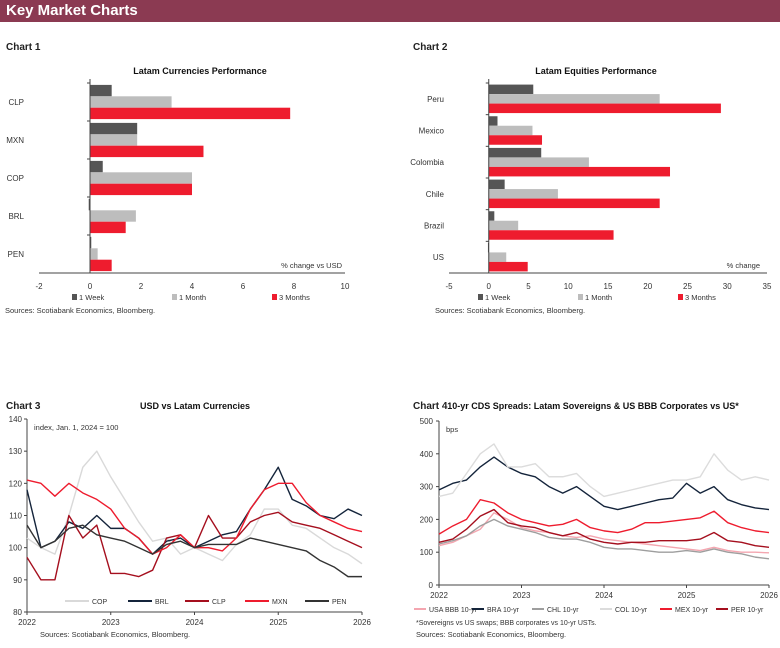 The width and height of the screenshot is (780, 648). What do you see at coordinates (427, 162) in the screenshot?
I see `category-label: Colombia` at bounding box center [427, 162].